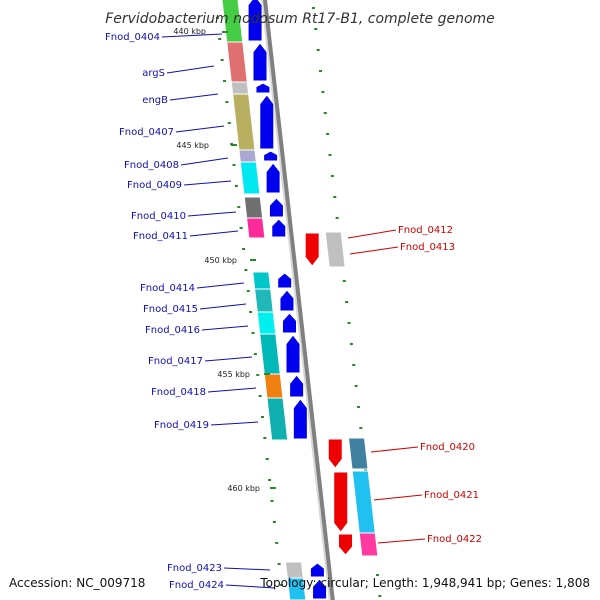 This screenshot has width=600, height=600. What do you see at coordinates (151, 165) in the screenshot?
I see `gene-label: Fnod_0408` at bounding box center [151, 165].